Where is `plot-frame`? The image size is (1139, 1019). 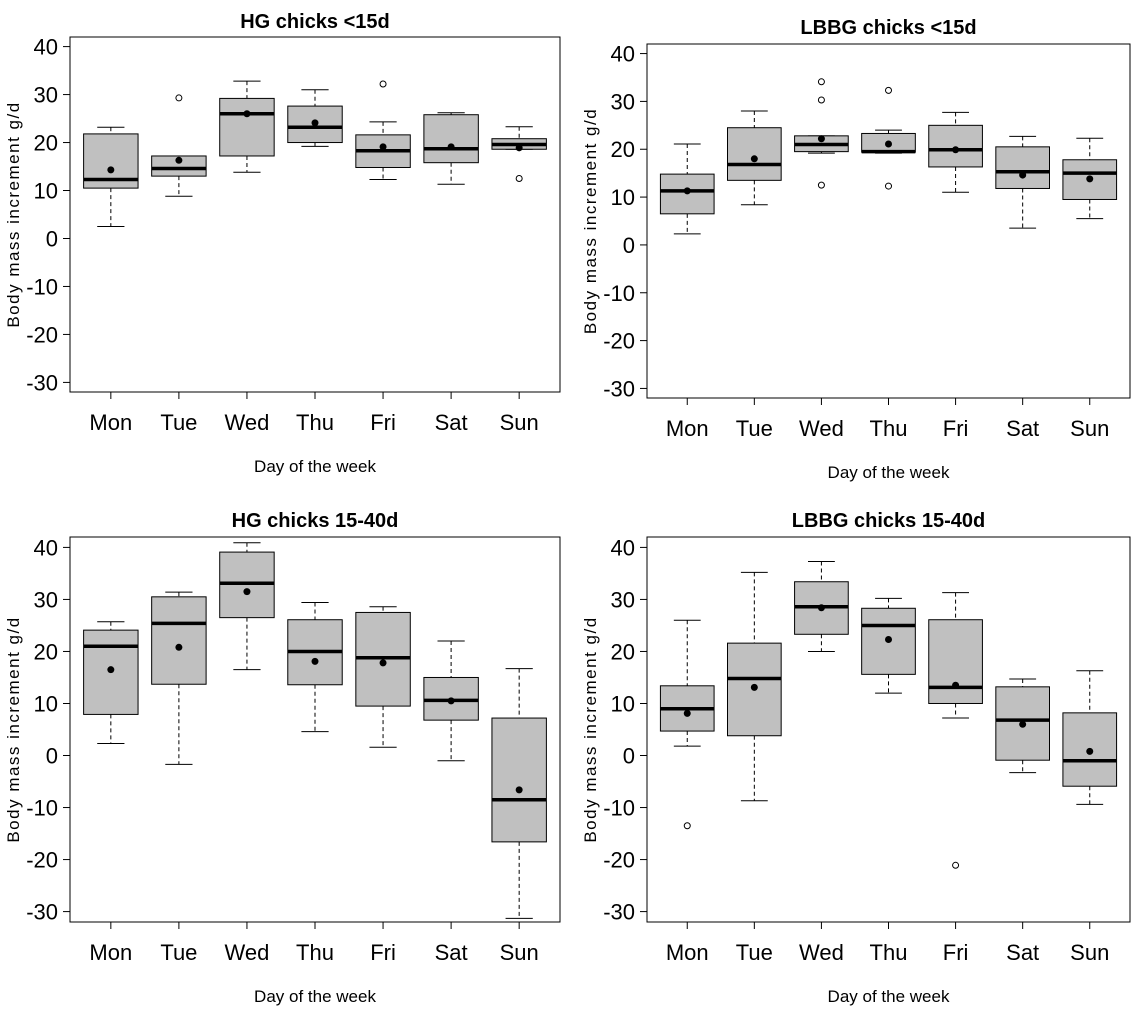 plot-frame is located at coordinates (888, 221).